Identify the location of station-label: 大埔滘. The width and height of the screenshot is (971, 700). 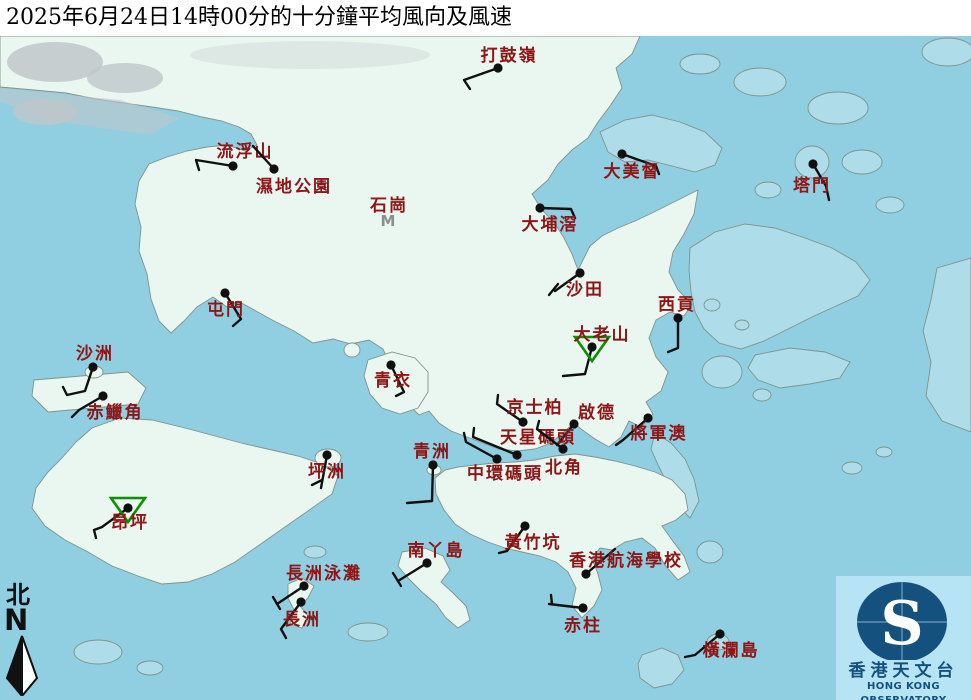
(550, 224).